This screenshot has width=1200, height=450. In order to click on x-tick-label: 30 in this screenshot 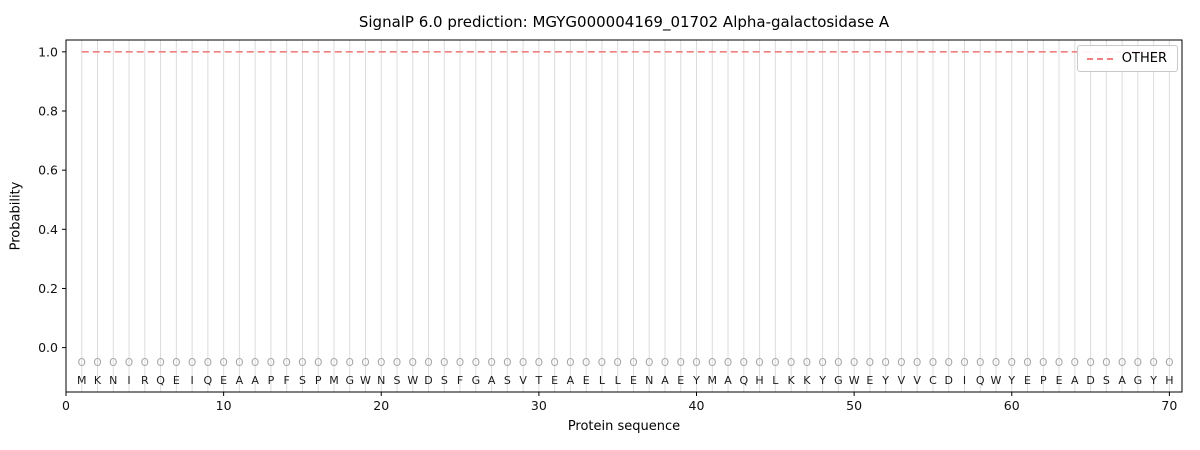, I will do `click(539, 405)`.